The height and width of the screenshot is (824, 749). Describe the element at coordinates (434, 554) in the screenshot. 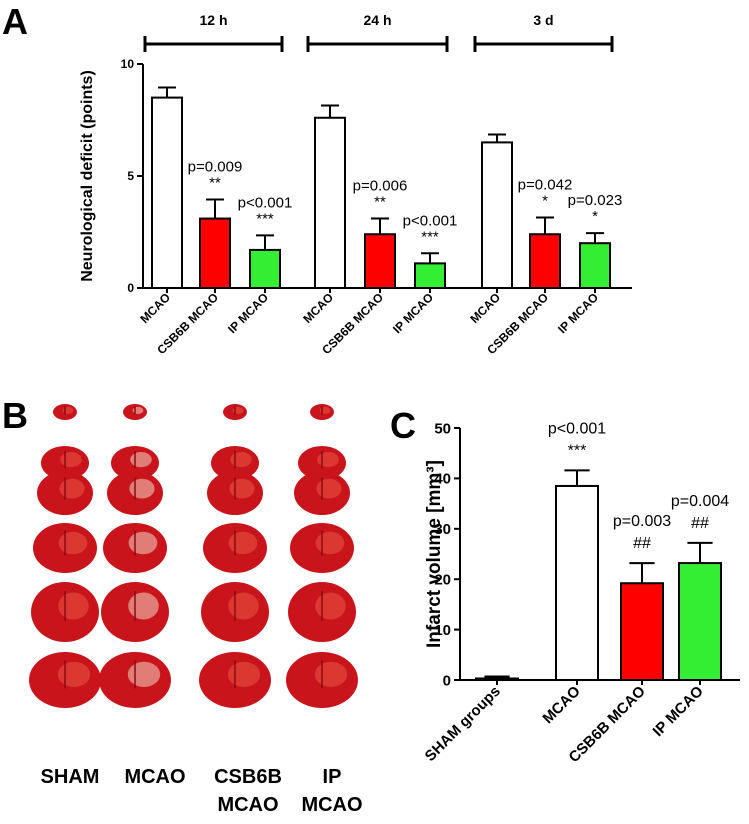

I see `y-axis-label: Infarct volume [mm³]` at that location.